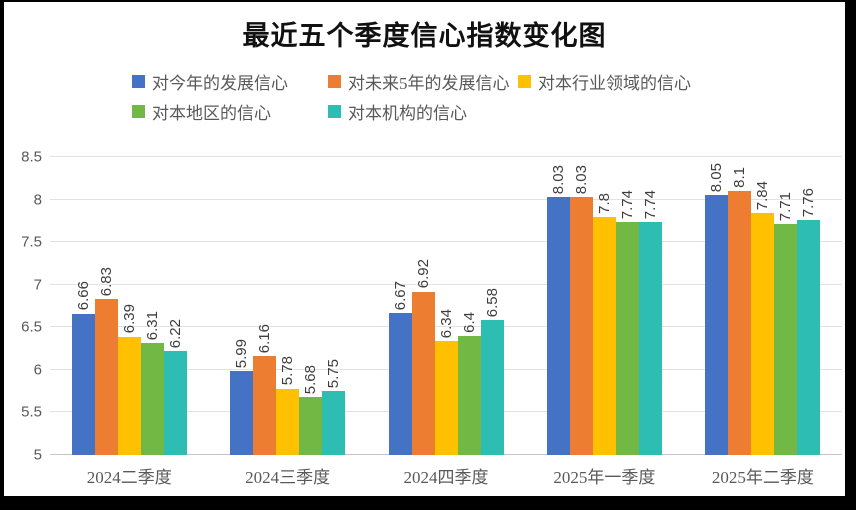 This screenshot has width=856, height=510. What do you see at coordinates (423, 274) in the screenshot?
I see `bar-data-label: 6.92` at bounding box center [423, 274].